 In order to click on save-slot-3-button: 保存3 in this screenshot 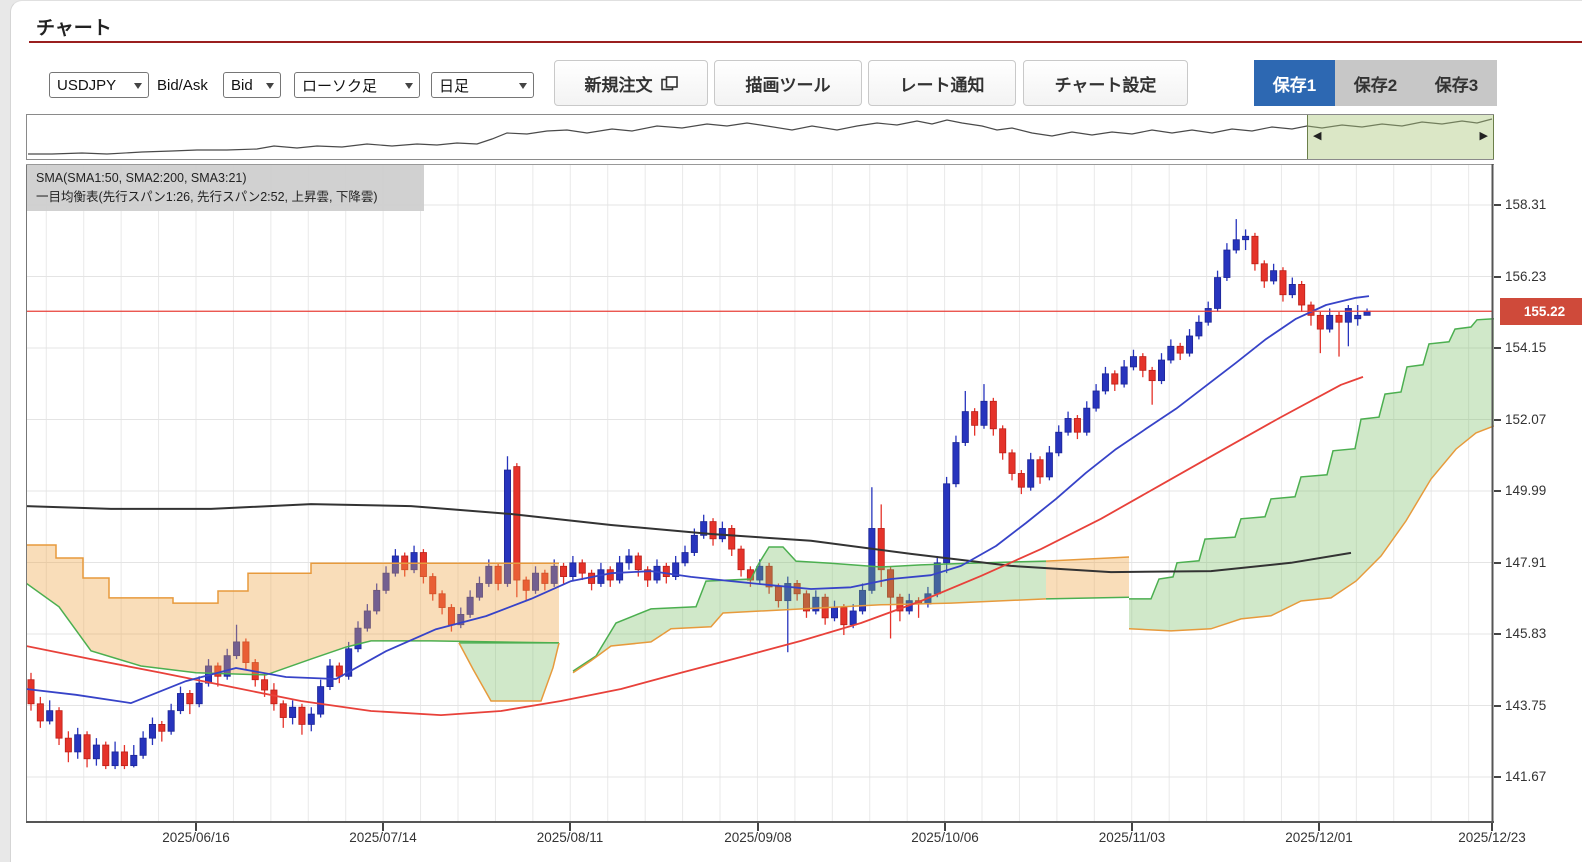, I will do `click(1456, 85)`.